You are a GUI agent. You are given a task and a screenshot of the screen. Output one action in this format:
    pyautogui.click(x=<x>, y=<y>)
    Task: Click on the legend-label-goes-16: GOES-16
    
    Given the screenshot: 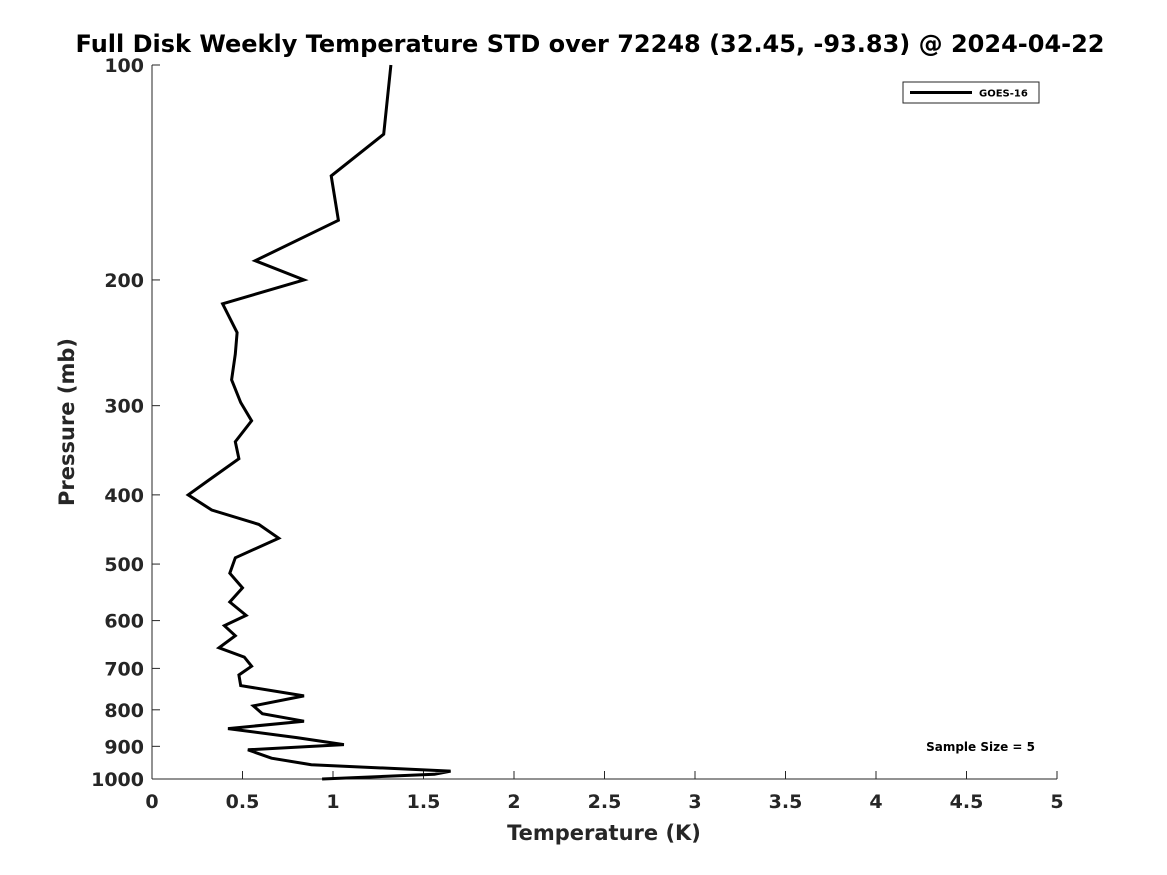 What is the action you would take?
    pyautogui.click(x=1003, y=94)
    